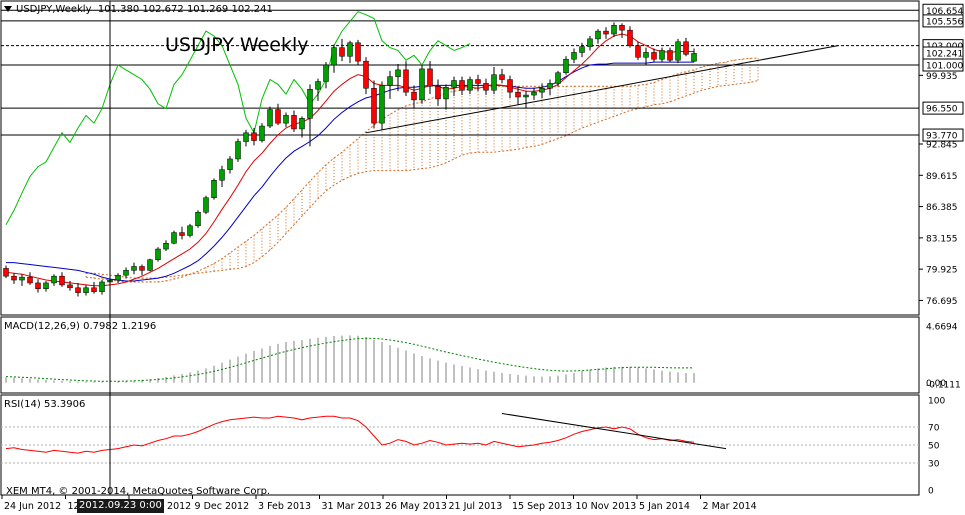 This screenshot has width=965, height=515. What do you see at coordinates (606, 506) in the screenshot?
I see `time-label: 10 Nov 2013` at bounding box center [606, 506].